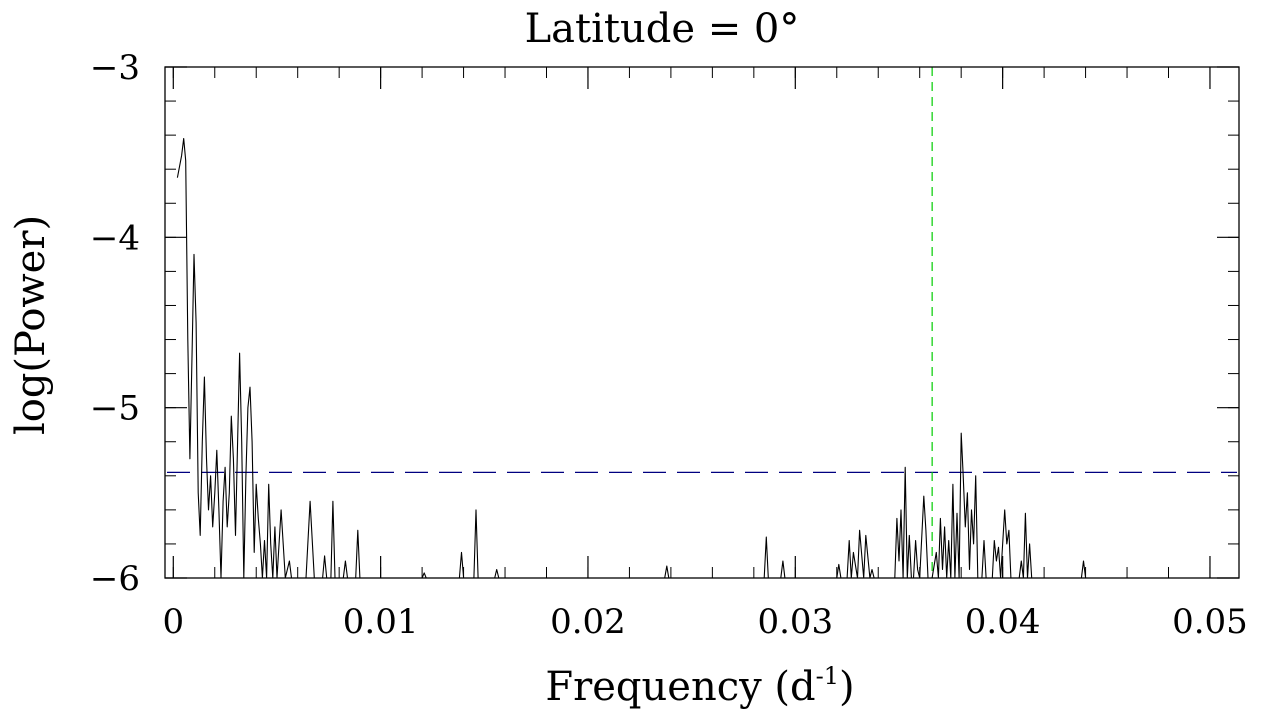 The height and width of the screenshot is (722, 1268). I want to click on chart-title: Latitude = 0°, so click(662, 29).